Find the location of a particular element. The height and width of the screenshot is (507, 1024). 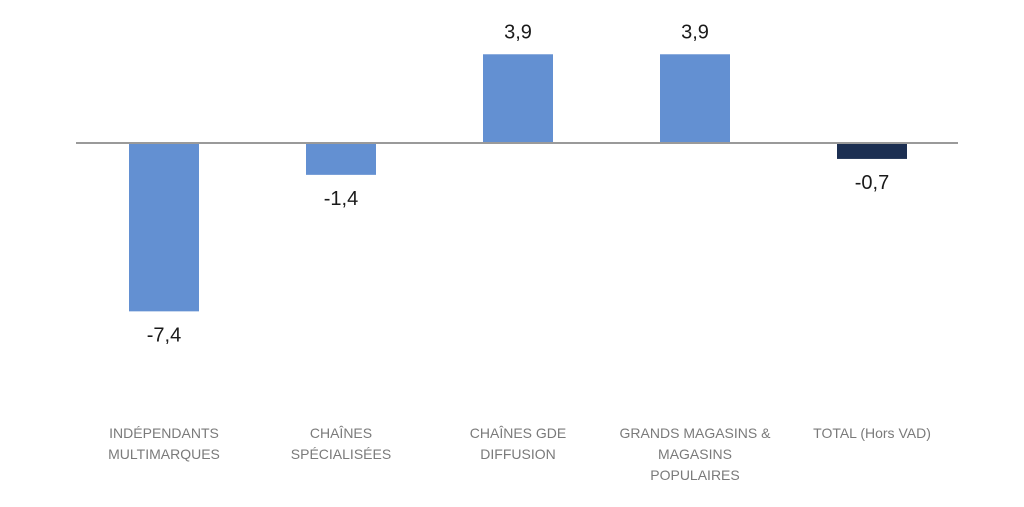

value-label-5: -0,7 is located at coordinates (872, 183).